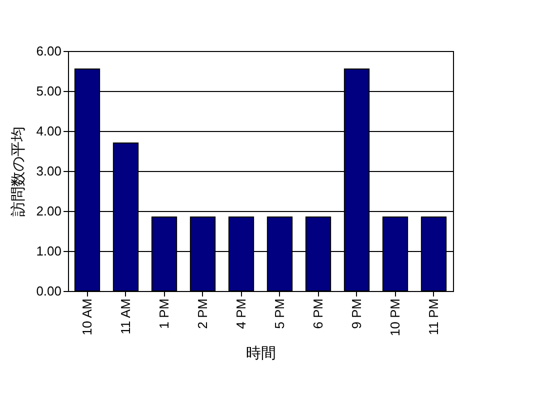 The image size is (548, 398). What do you see at coordinates (318, 313) in the screenshot?
I see `x-tick-label: 6 PM` at bounding box center [318, 313].